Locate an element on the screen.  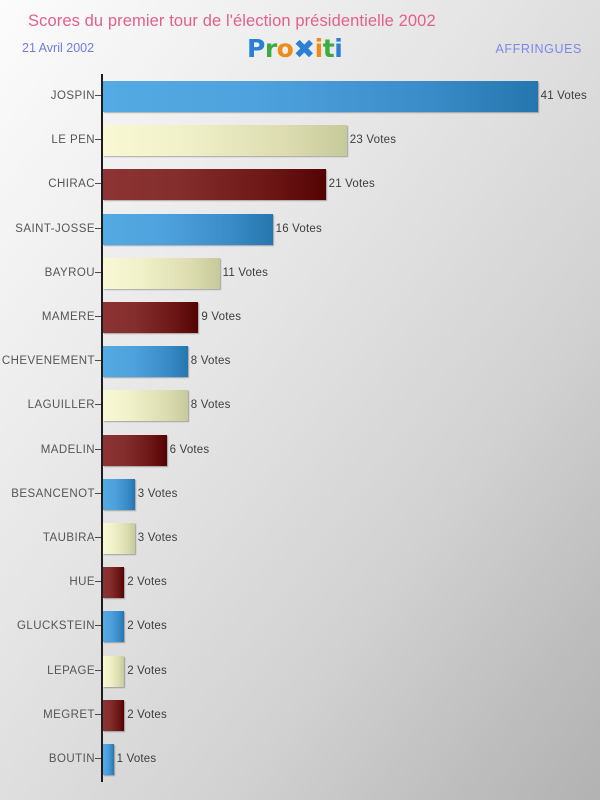
bar-row: MADELIN 6 Votes is located at coordinates (300, 450).